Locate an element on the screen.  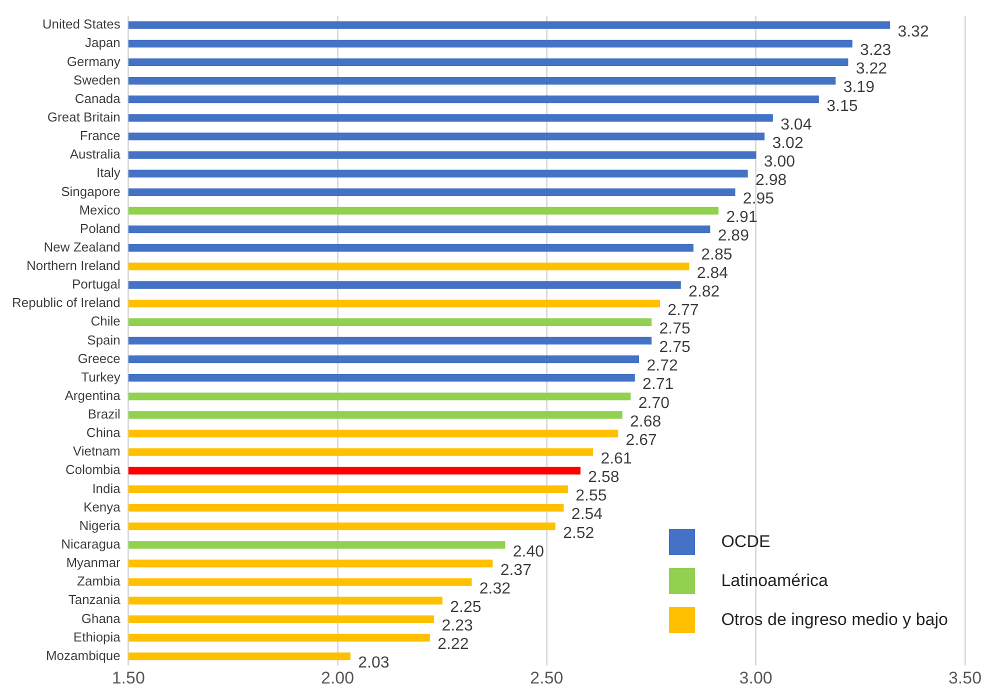
x-tick-label: 2.00 is located at coordinates (337, 678).